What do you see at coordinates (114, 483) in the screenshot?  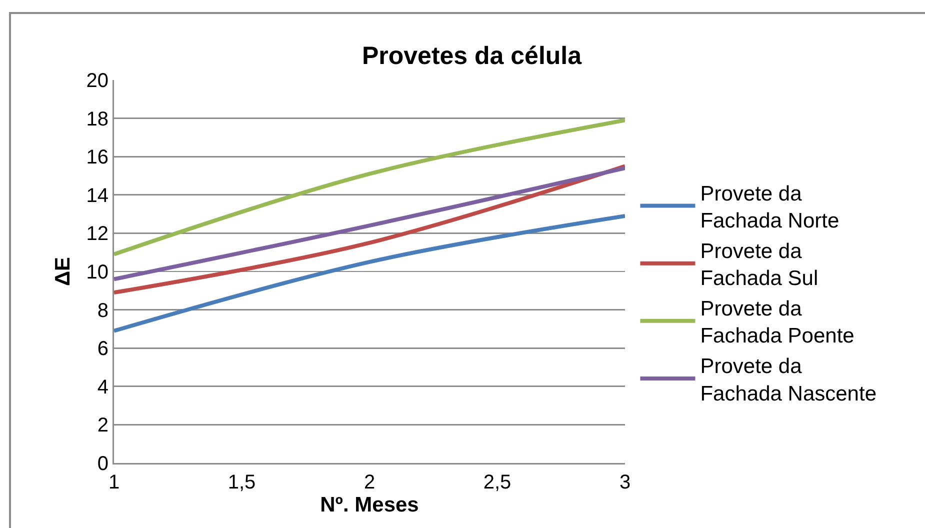 I see `x-tick-label: 1` at bounding box center [114, 483].